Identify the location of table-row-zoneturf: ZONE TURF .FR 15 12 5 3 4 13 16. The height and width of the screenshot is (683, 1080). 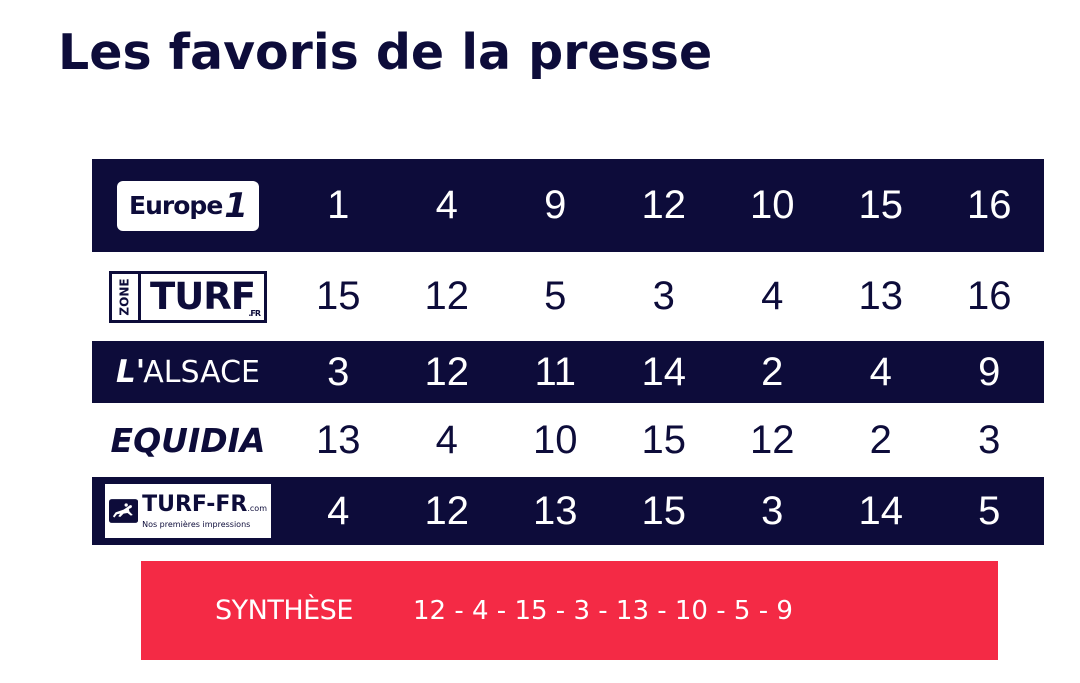
(568, 296).